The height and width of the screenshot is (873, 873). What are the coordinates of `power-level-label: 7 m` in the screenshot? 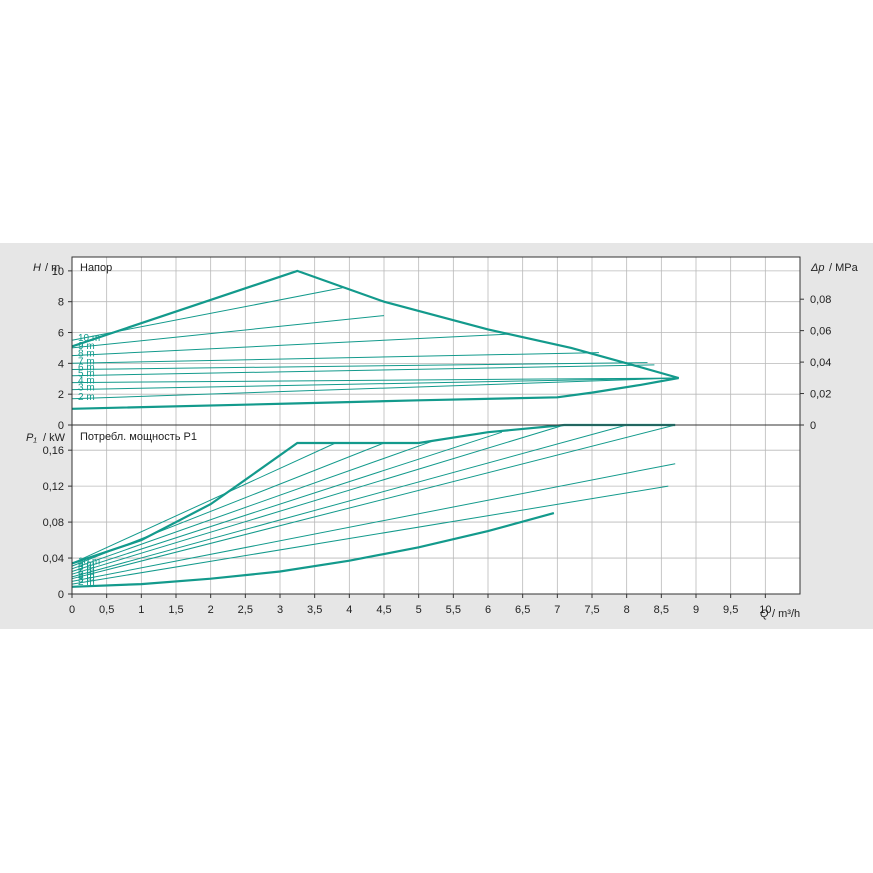 It's located at (86, 570).